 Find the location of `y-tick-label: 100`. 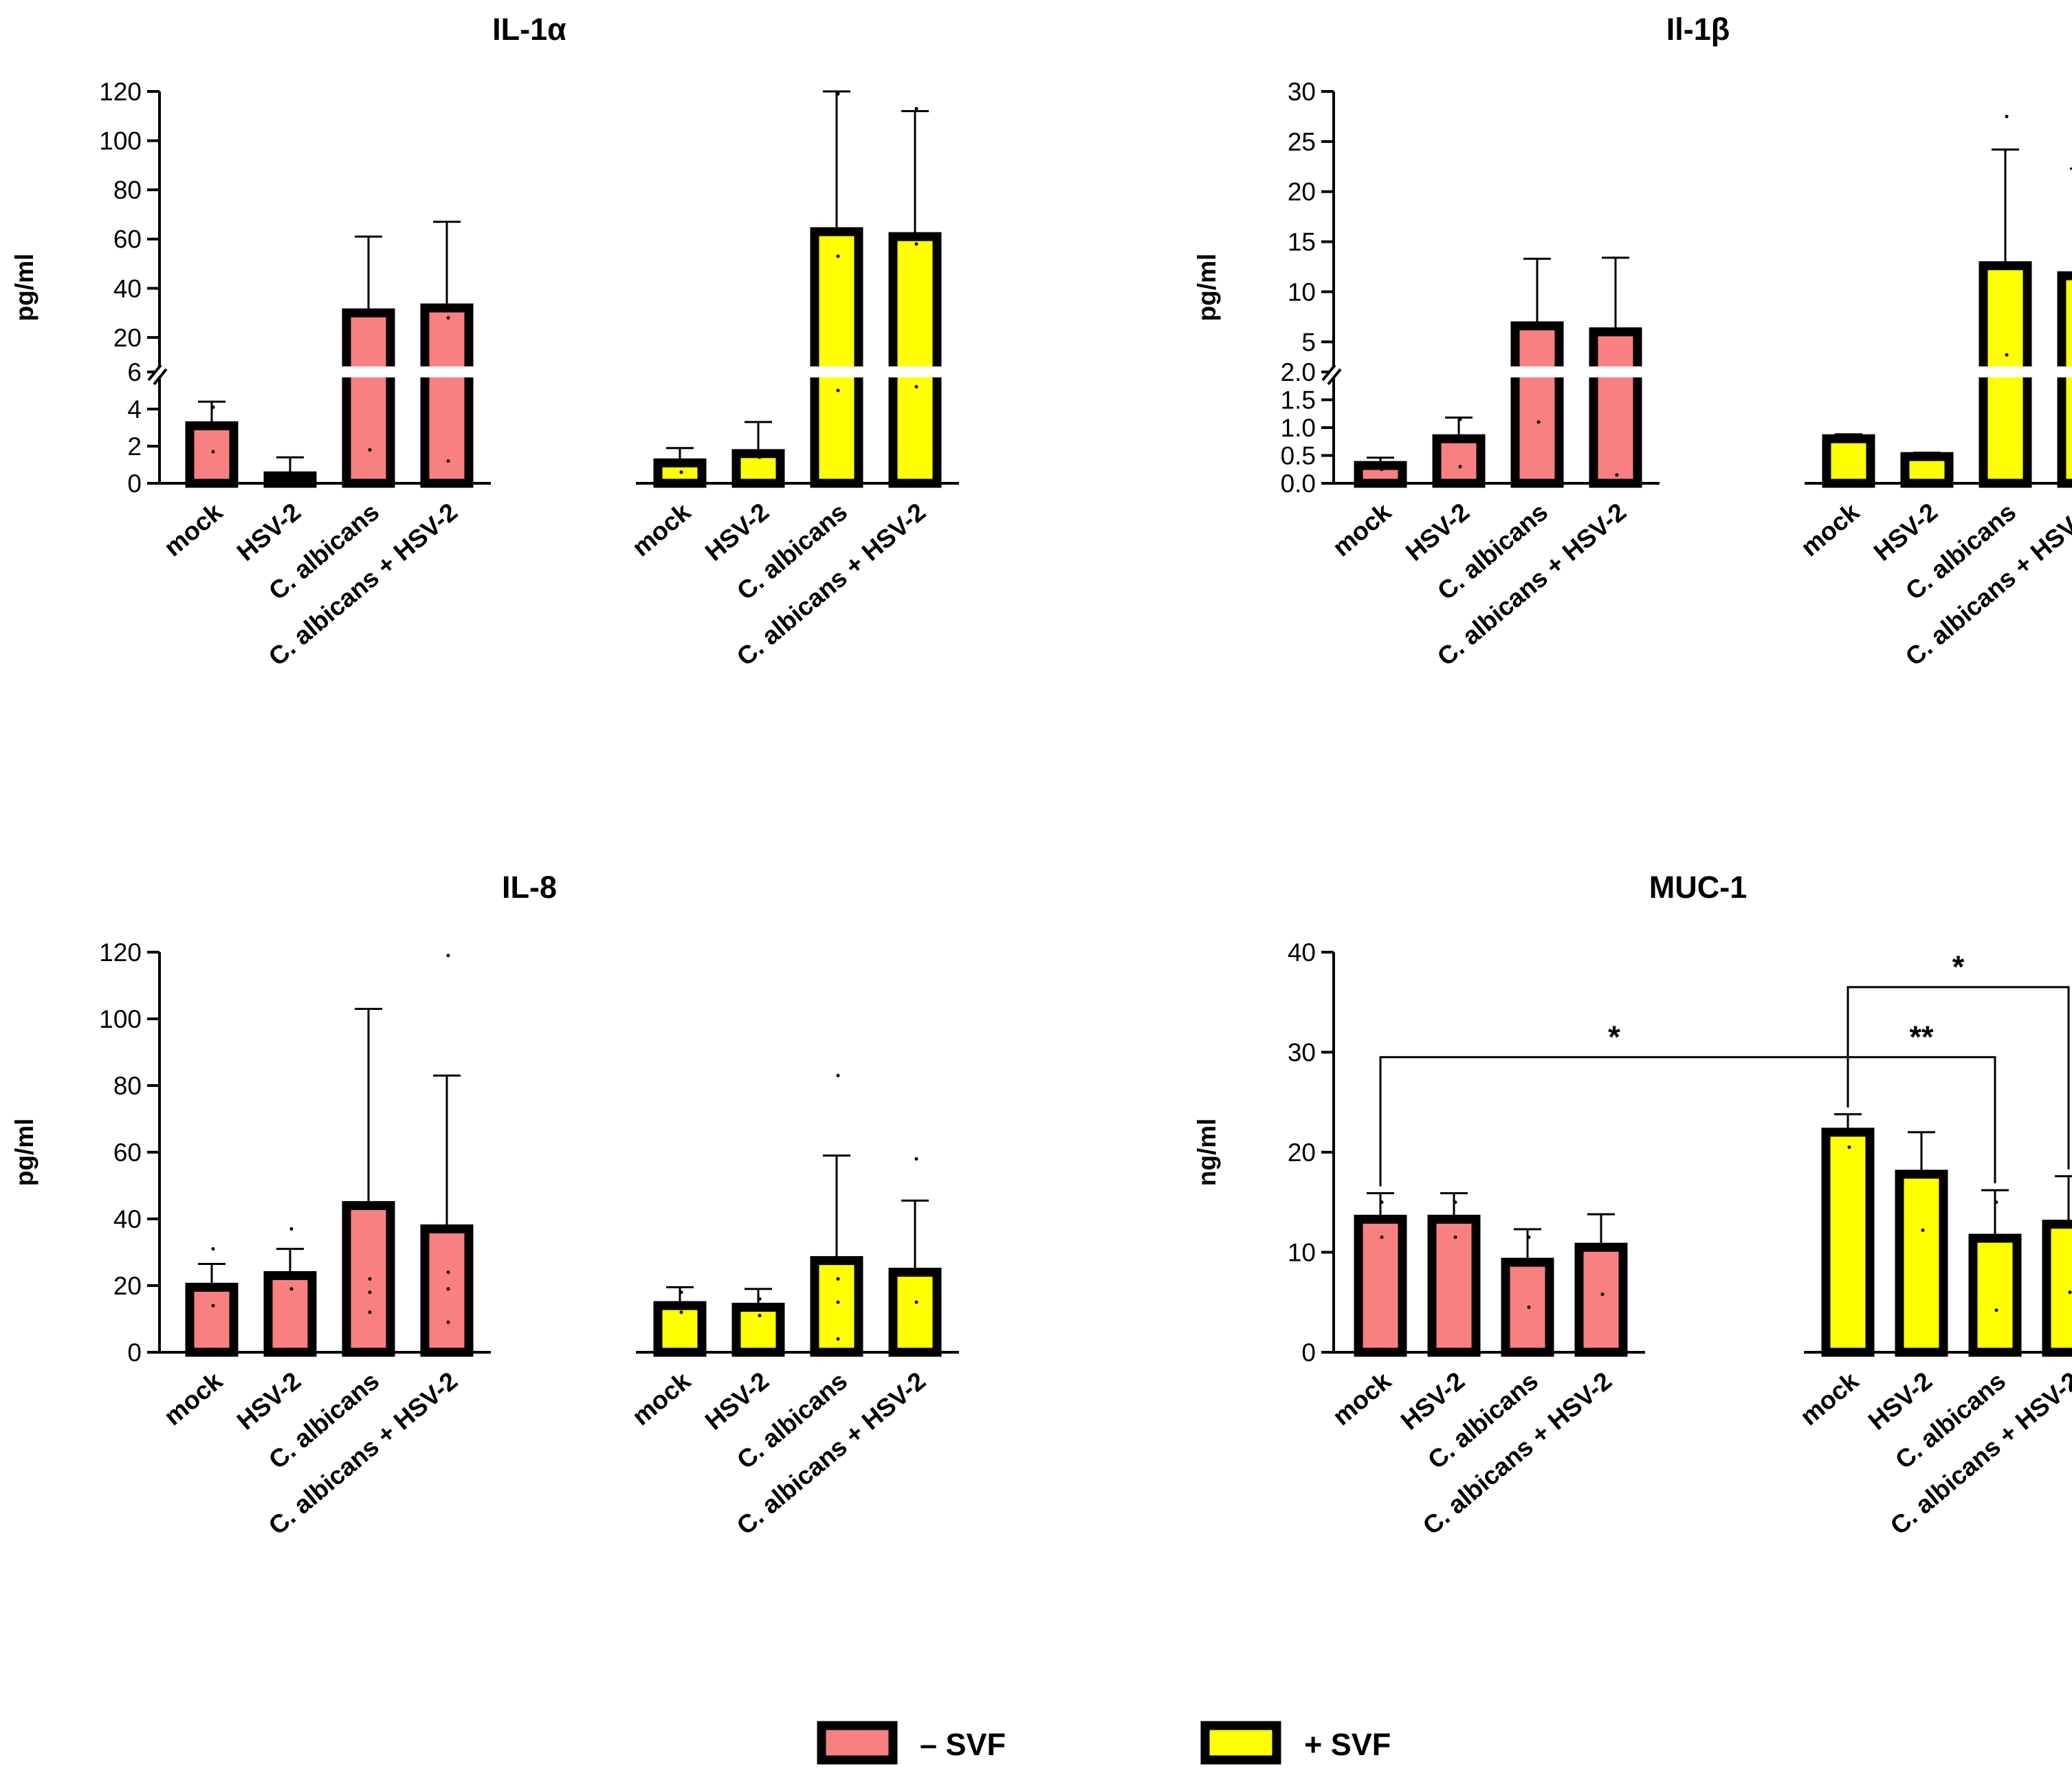

y-tick-label: 100 is located at coordinates (120, 141).